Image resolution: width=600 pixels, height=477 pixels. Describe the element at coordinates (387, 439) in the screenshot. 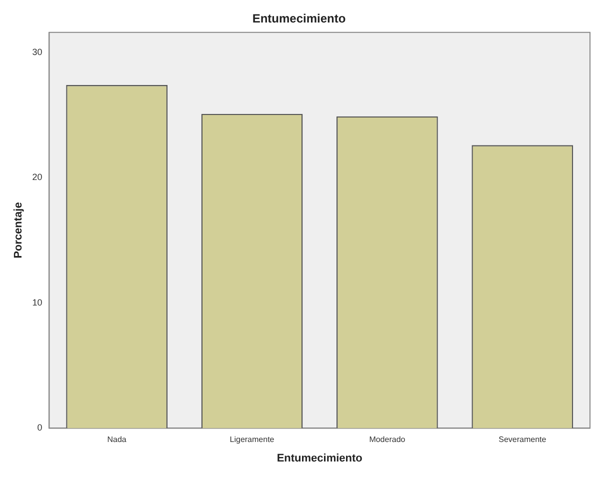

I see `x-tick-label: Moderado` at that location.